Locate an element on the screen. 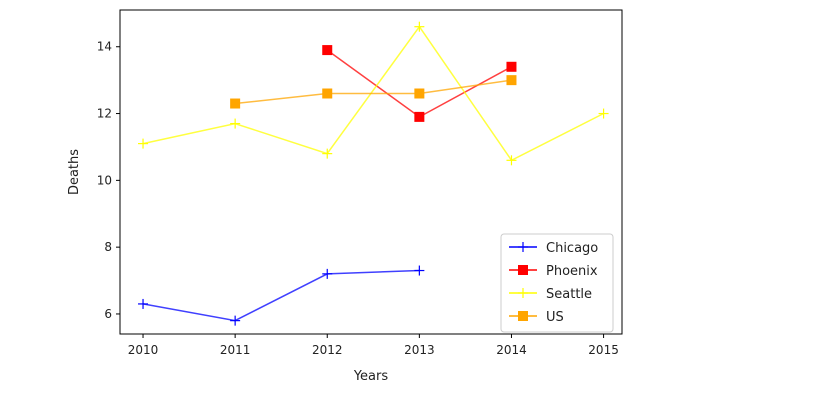 This screenshot has height=417, width=832. series-line-us is located at coordinates (373, 92).